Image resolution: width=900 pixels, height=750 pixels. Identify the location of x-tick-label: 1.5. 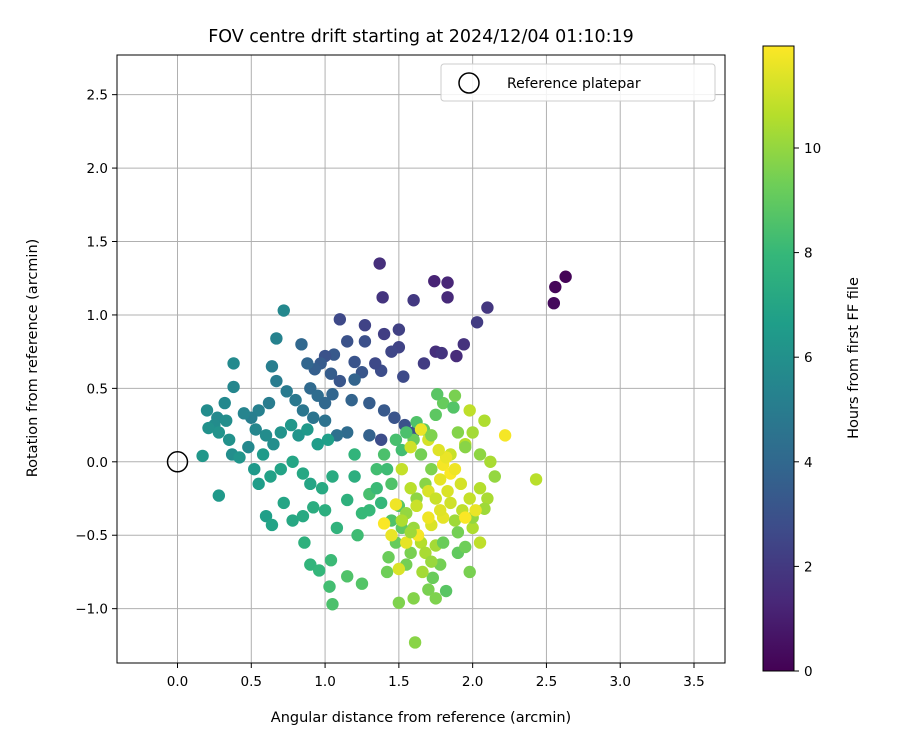
(398, 682).